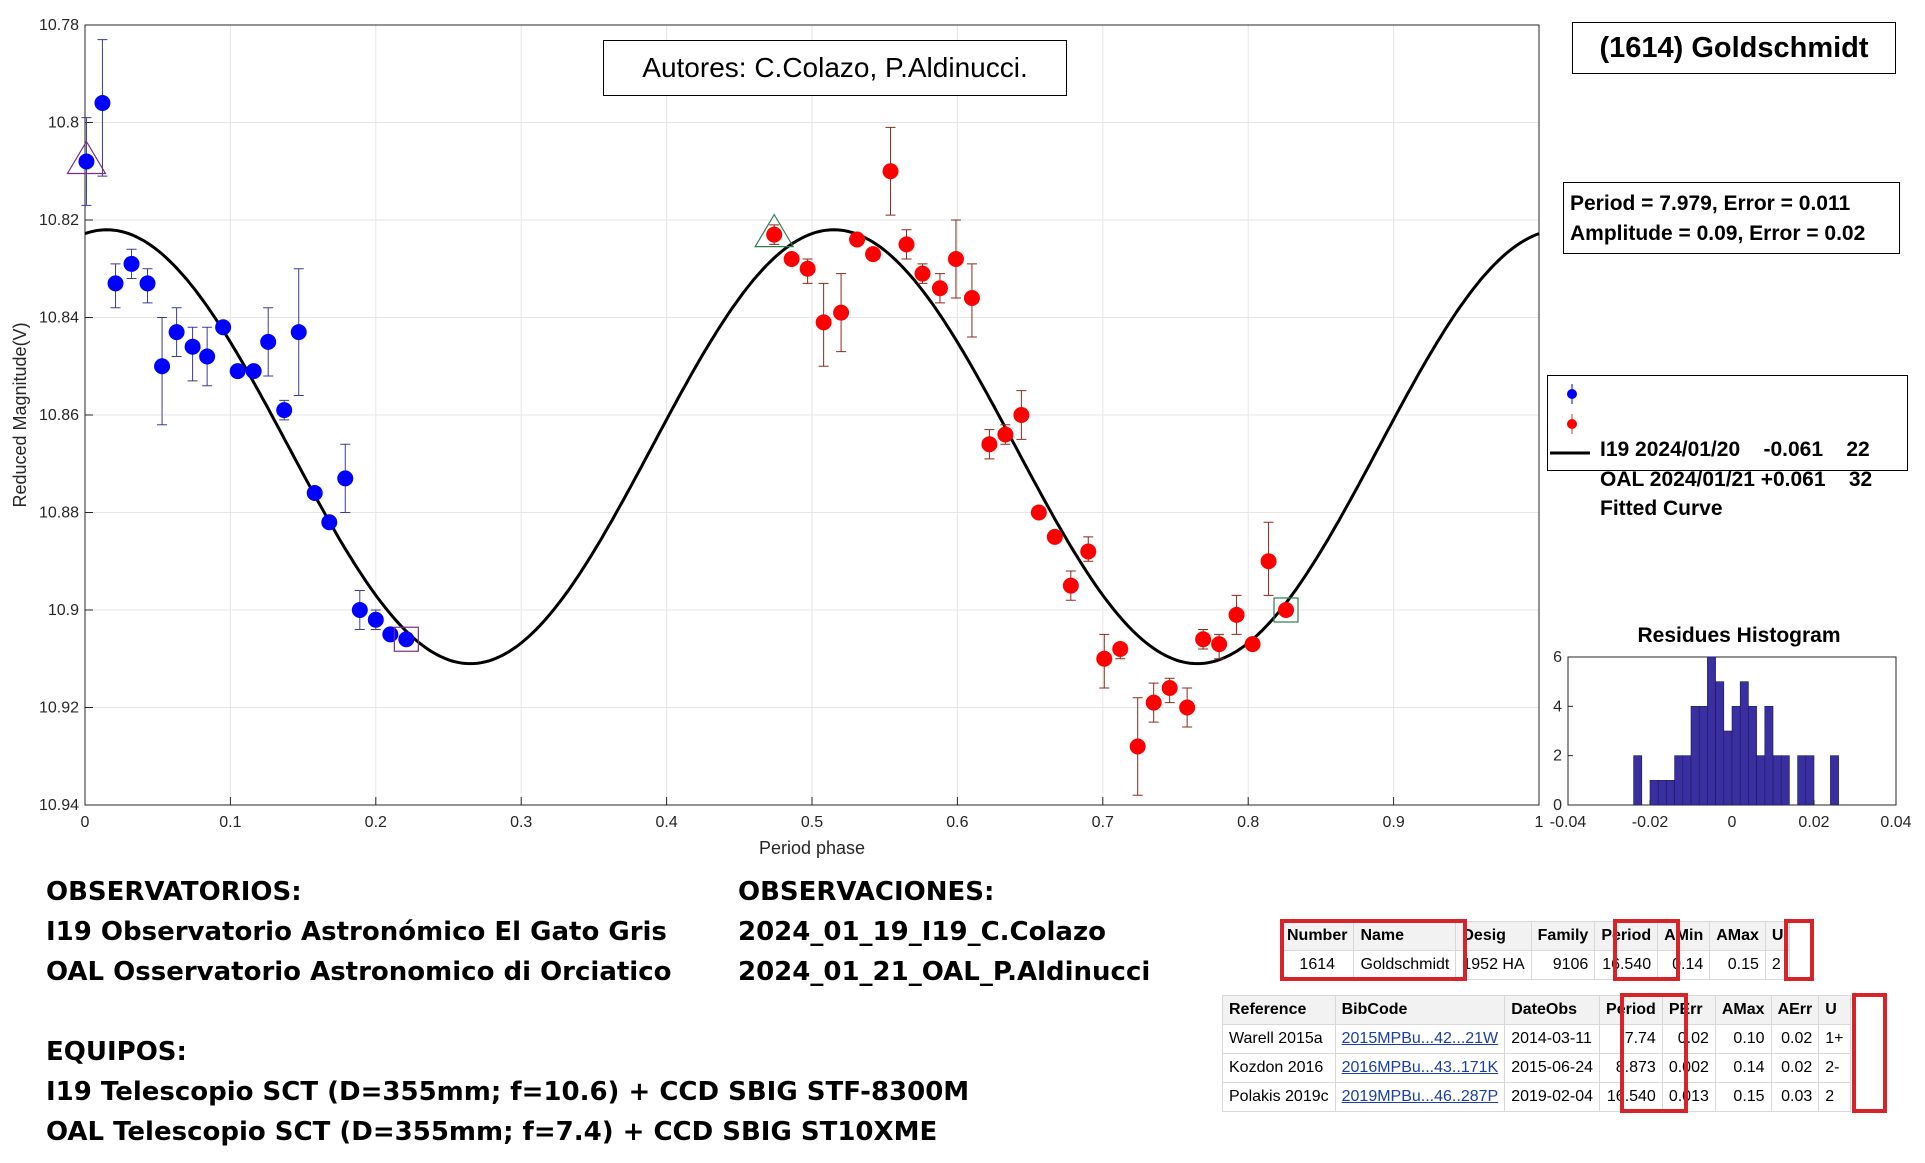 The width and height of the screenshot is (1925, 1163). I want to click on observaciones-line2: 2024_01_21_OAL_P.Aldinucci, so click(944, 972).